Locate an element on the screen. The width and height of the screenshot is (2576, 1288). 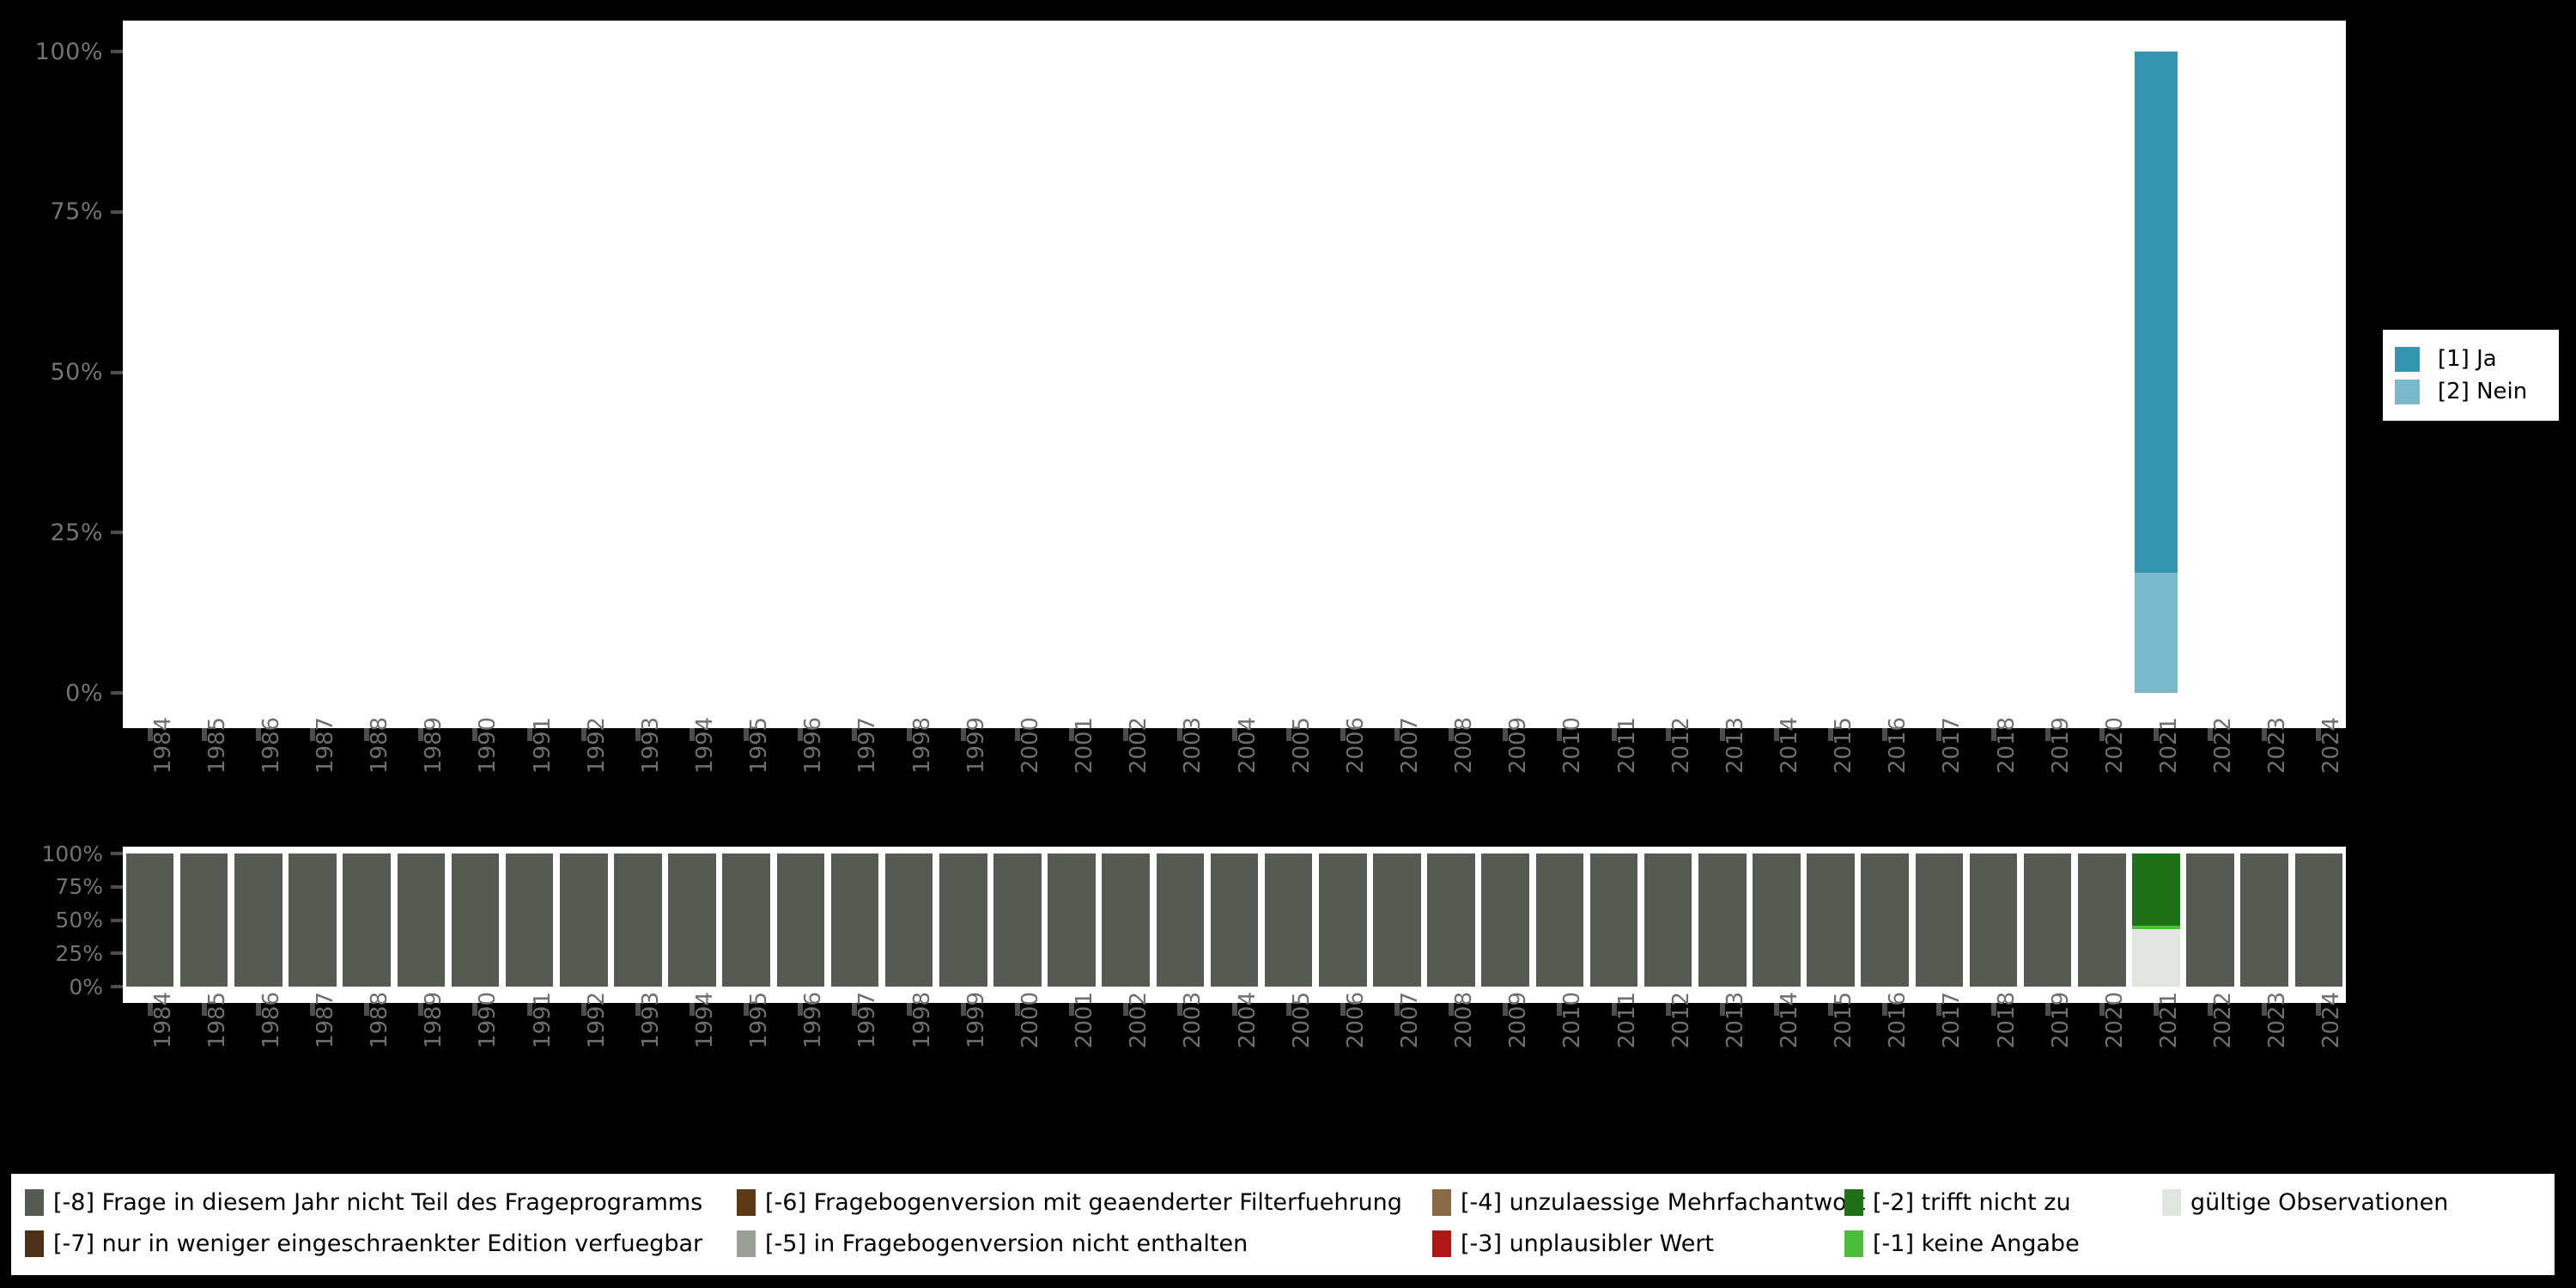
coverage-bar-2018 is located at coordinates (1994, 921).